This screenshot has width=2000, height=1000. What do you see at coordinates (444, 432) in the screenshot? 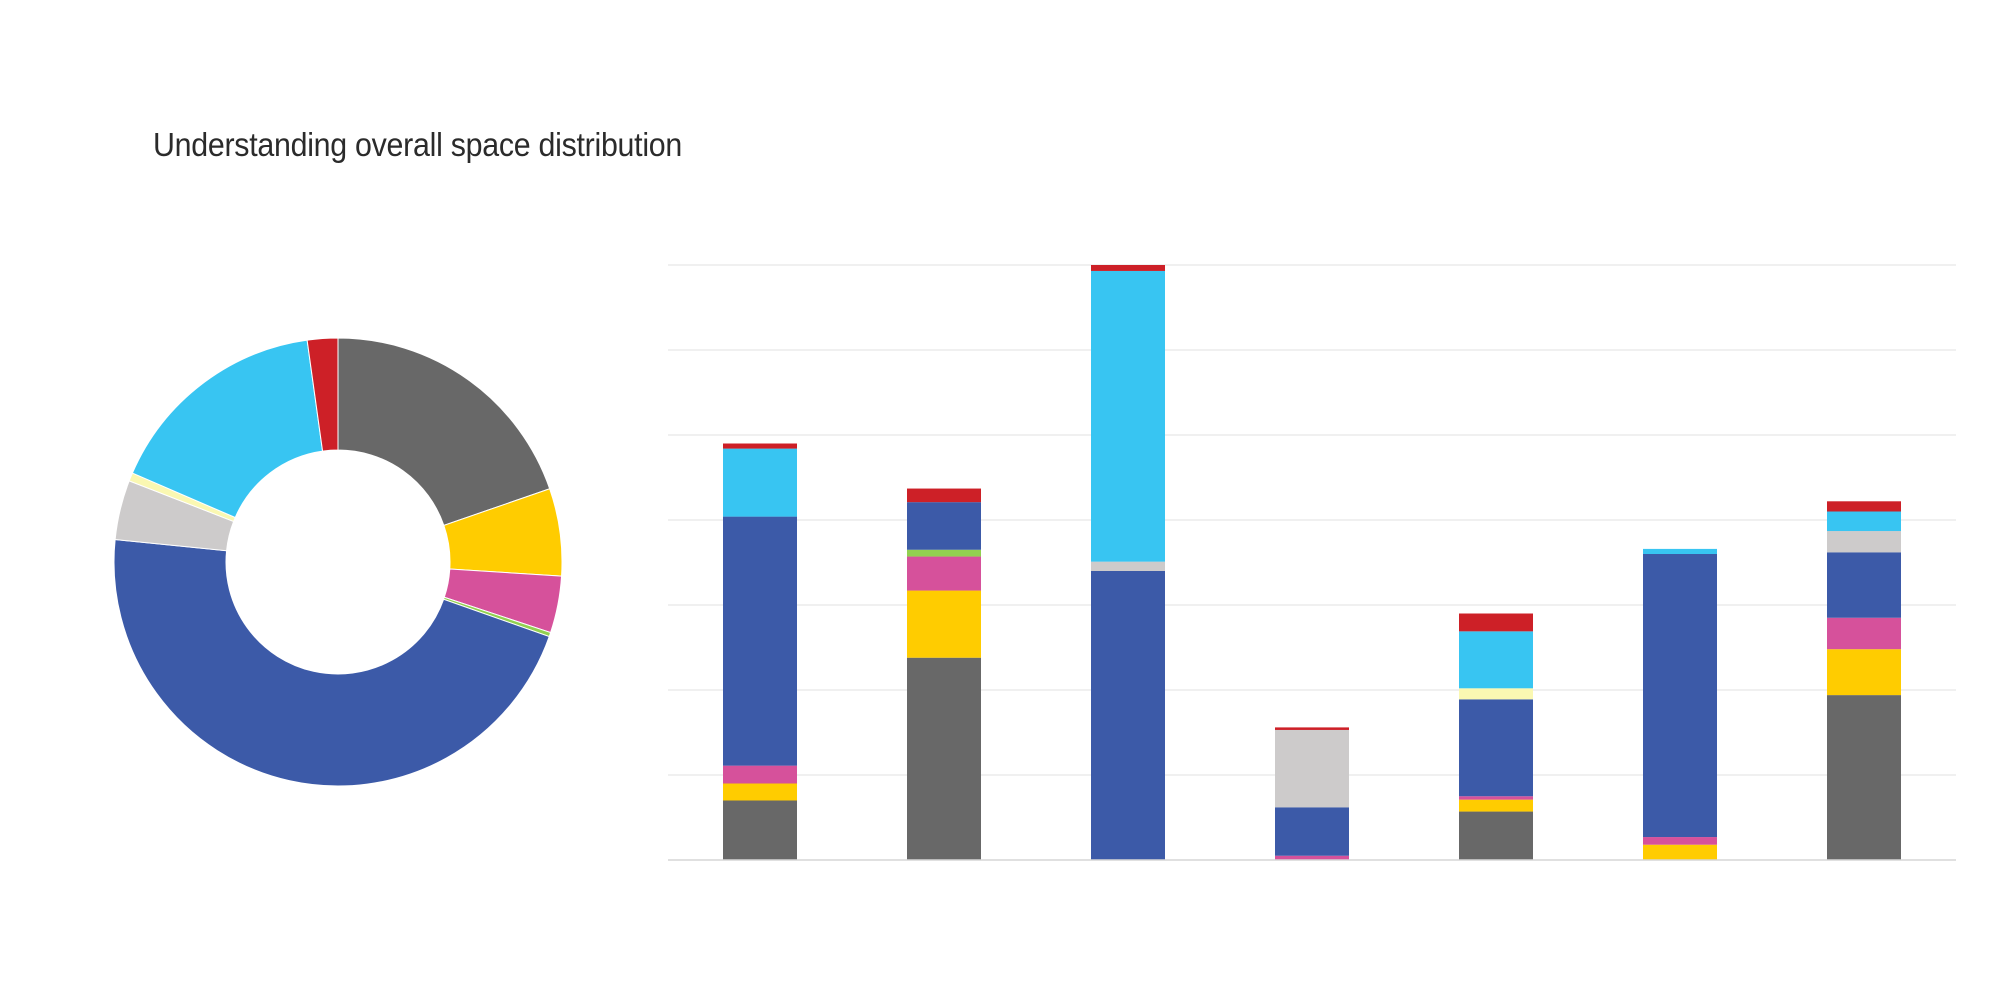
I see `donut-slice-gray` at bounding box center [444, 432].